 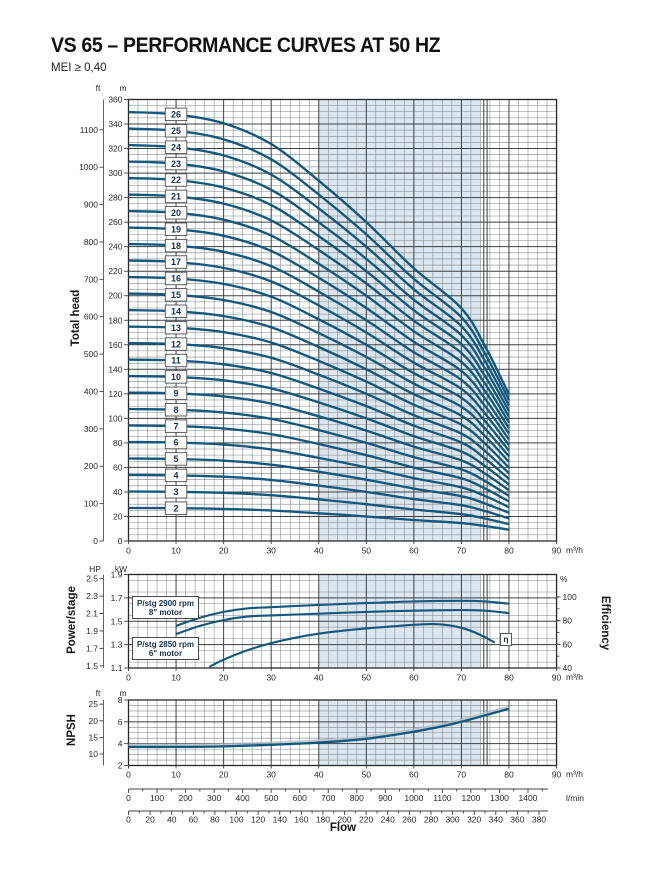 I want to click on stage-label-6: 6, so click(x=176, y=443).